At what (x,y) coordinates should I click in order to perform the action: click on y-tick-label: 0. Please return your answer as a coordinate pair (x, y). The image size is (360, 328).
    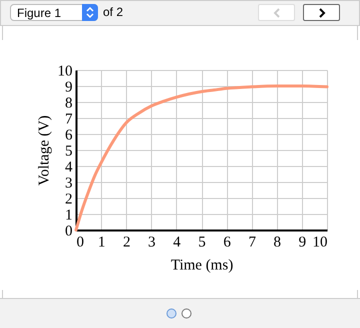
    Looking at the image, I should click on (68, 232).